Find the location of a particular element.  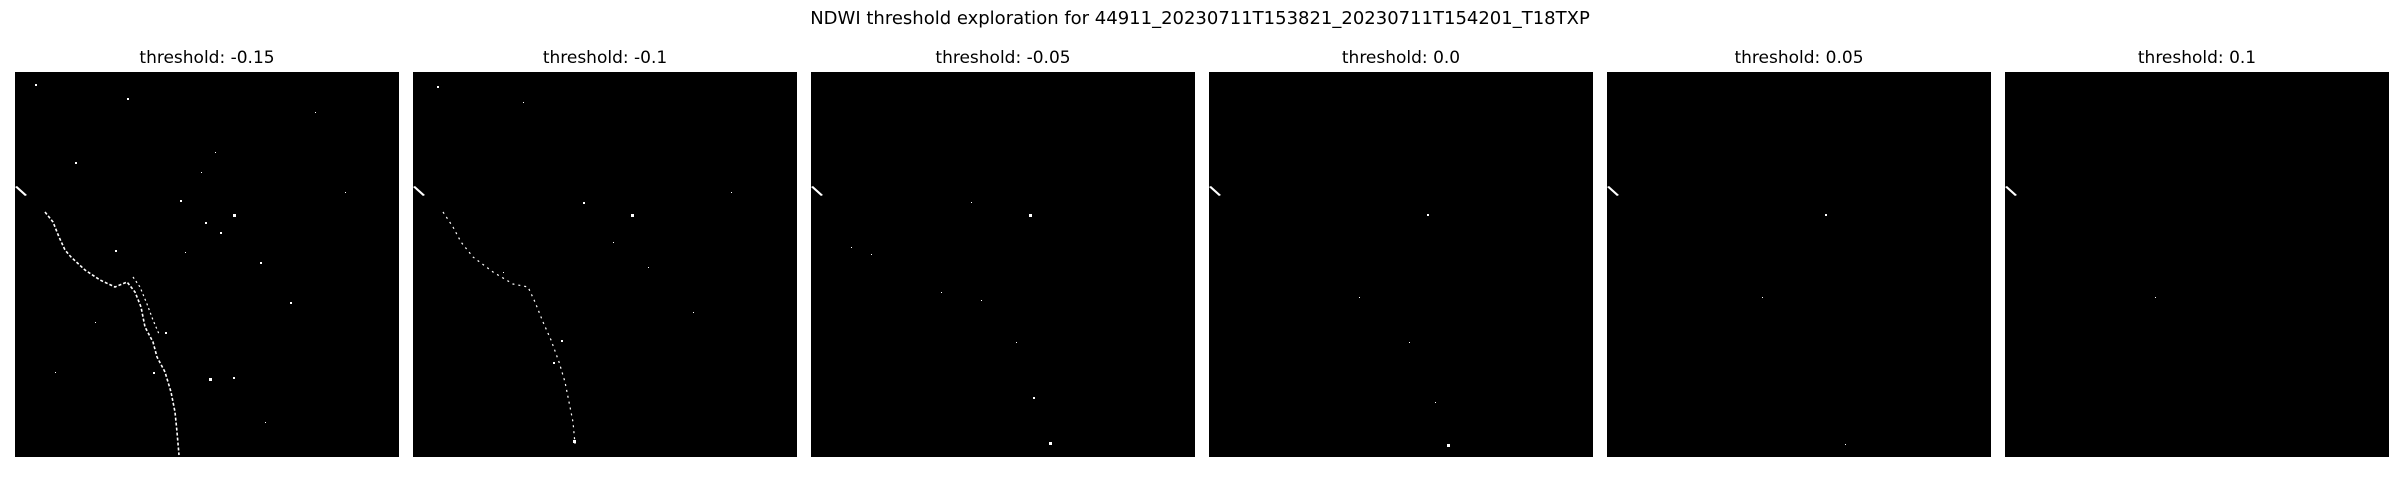

threshold-panel-3: threshold: -0.05 is located at coordinates (1003, 252).